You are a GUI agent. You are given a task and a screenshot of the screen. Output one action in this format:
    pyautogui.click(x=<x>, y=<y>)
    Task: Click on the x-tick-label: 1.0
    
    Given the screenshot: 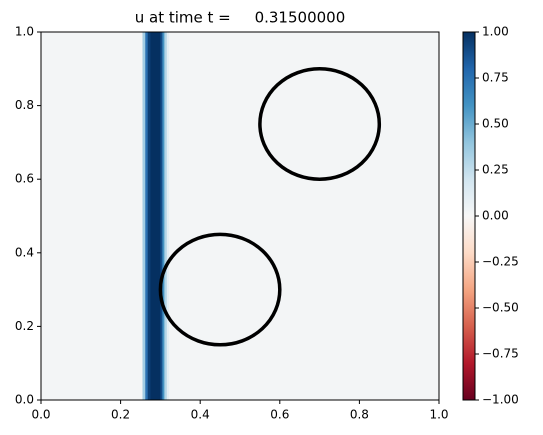 What is the action you would take?
    pyautogui.click(x=438, y=415)
    